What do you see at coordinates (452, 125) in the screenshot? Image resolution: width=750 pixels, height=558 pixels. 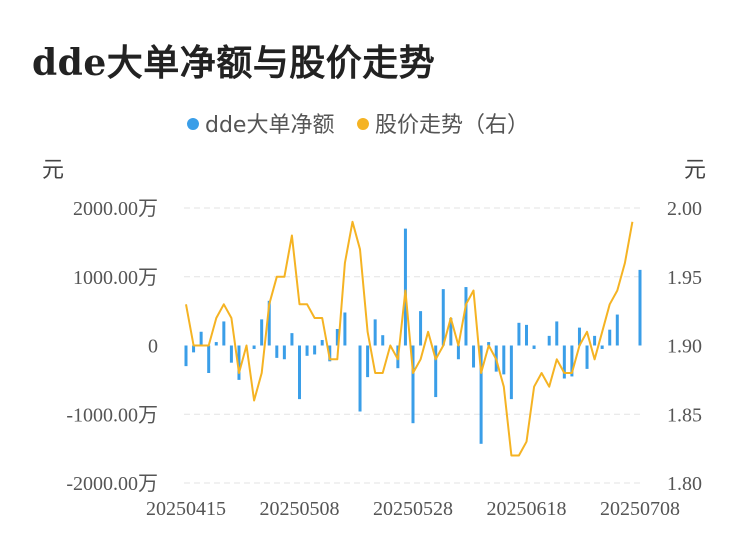 I see `legend-label-price: 股价走势（右）` at bounding box center [452, 125].